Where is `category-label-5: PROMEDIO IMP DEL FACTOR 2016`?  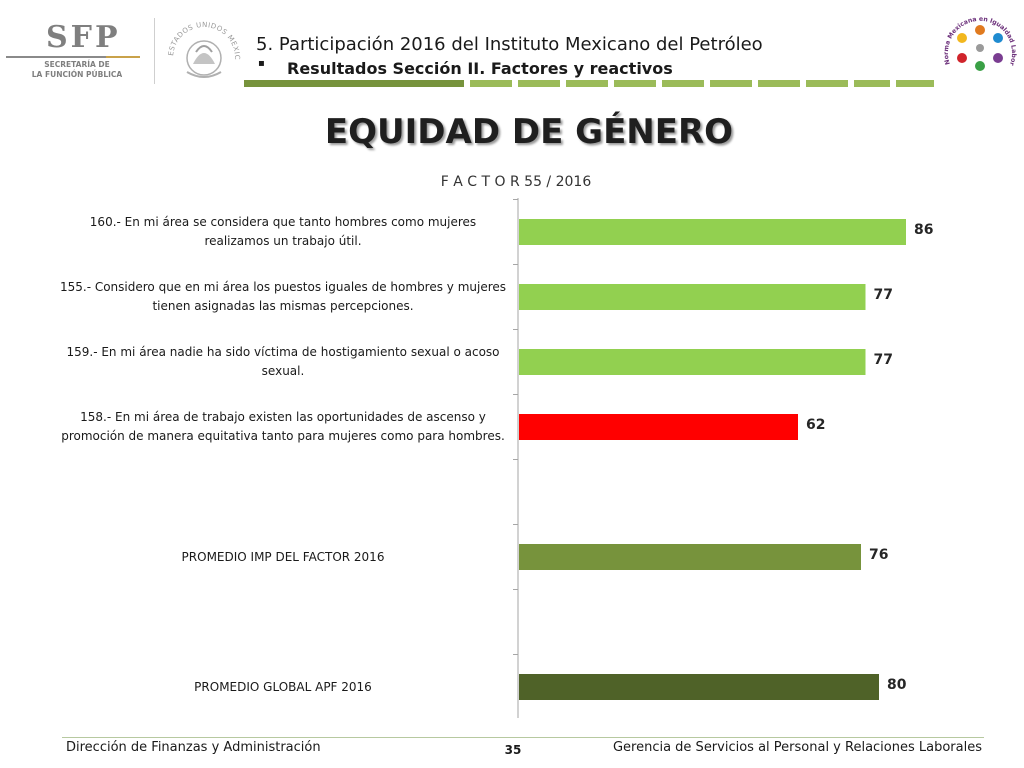
category-label-5: PROMEDIO IMP DEL FACTOR 2016 is located at coordinates (283, 556).